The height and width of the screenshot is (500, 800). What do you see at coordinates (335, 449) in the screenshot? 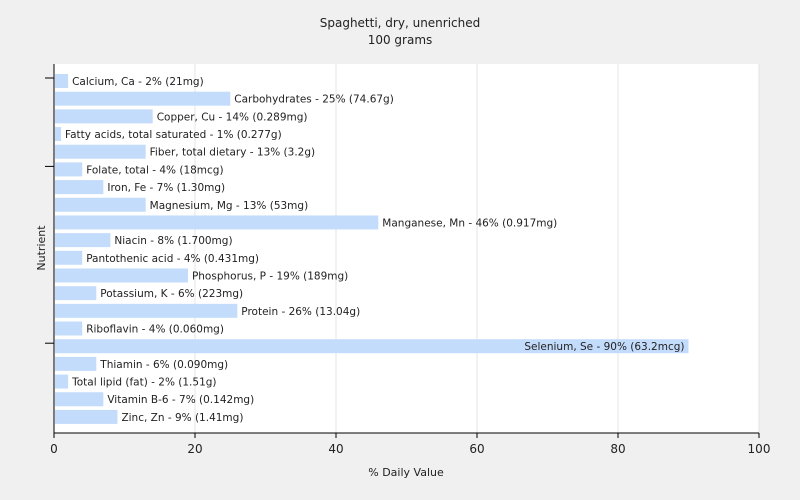
I see `x-tick-label: 40` at bounding box center [335, 449].